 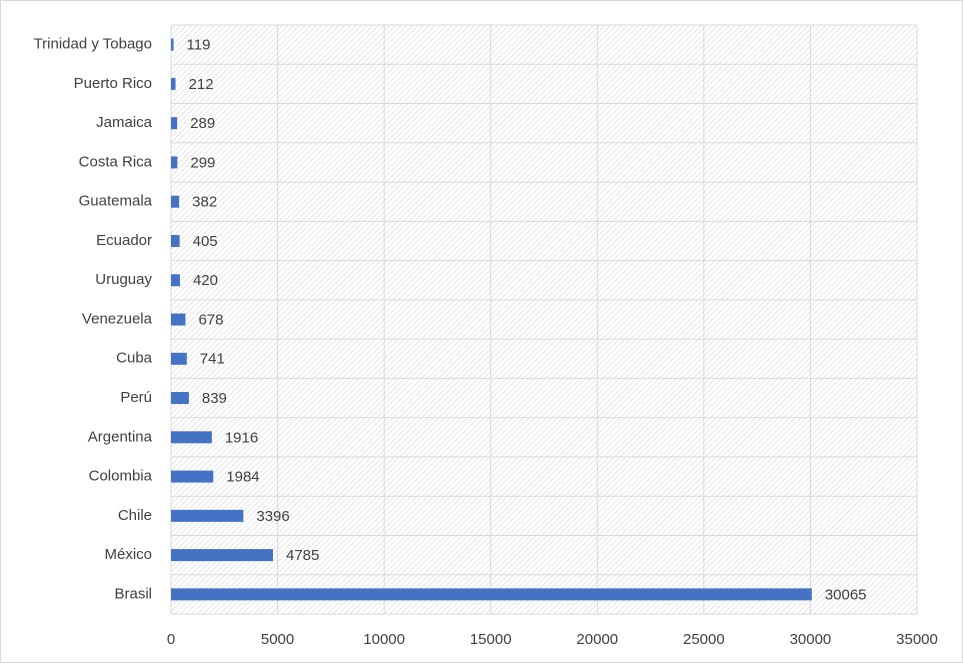 What do you see at coordinates (302, 555) in the screenshot?
I see `data-label: 4785` at bounding box center [302, 555].